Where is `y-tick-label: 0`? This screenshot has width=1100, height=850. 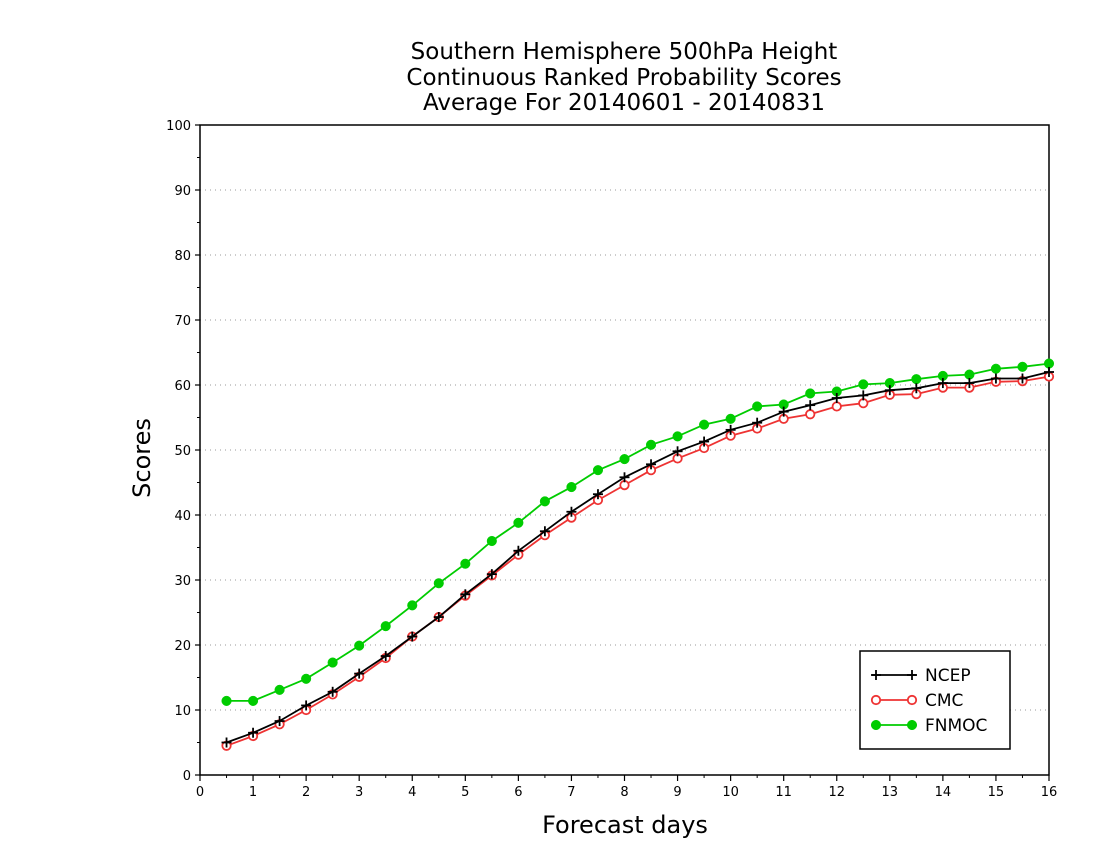 y-tick-label: 0 is located at coordinates (187, 776).